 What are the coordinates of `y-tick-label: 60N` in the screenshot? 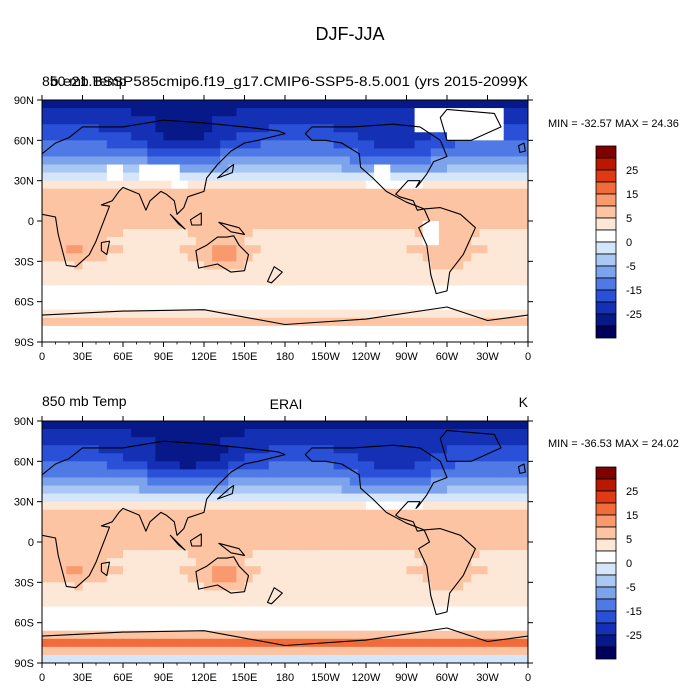 It's located at (24, 462).